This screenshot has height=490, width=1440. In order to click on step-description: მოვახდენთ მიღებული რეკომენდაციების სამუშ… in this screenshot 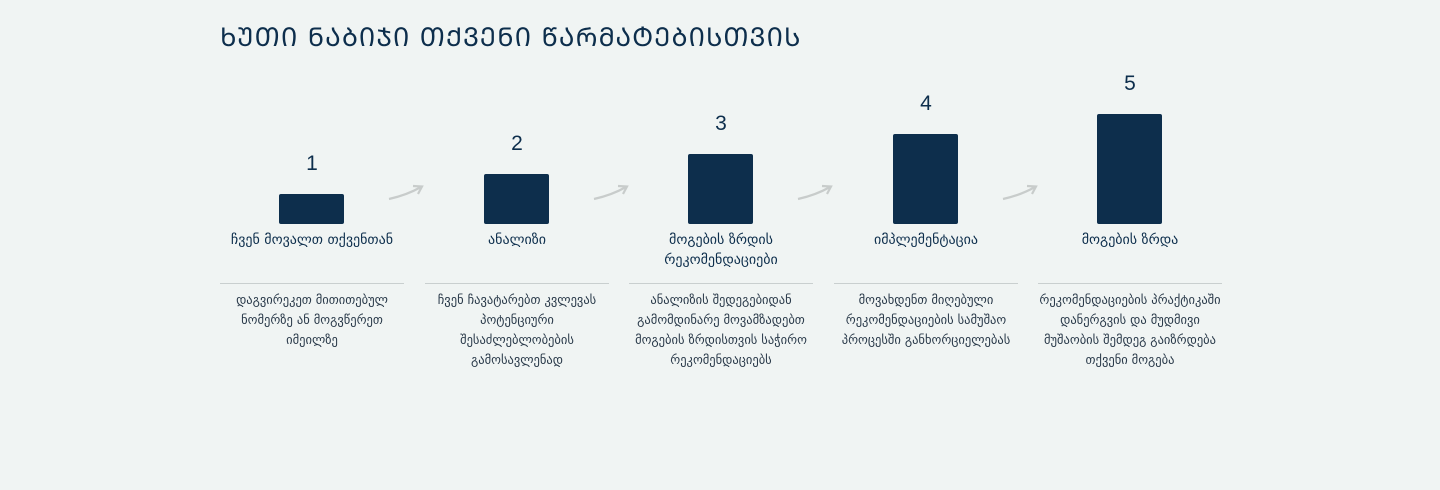, I will do `click(926, 319)`.